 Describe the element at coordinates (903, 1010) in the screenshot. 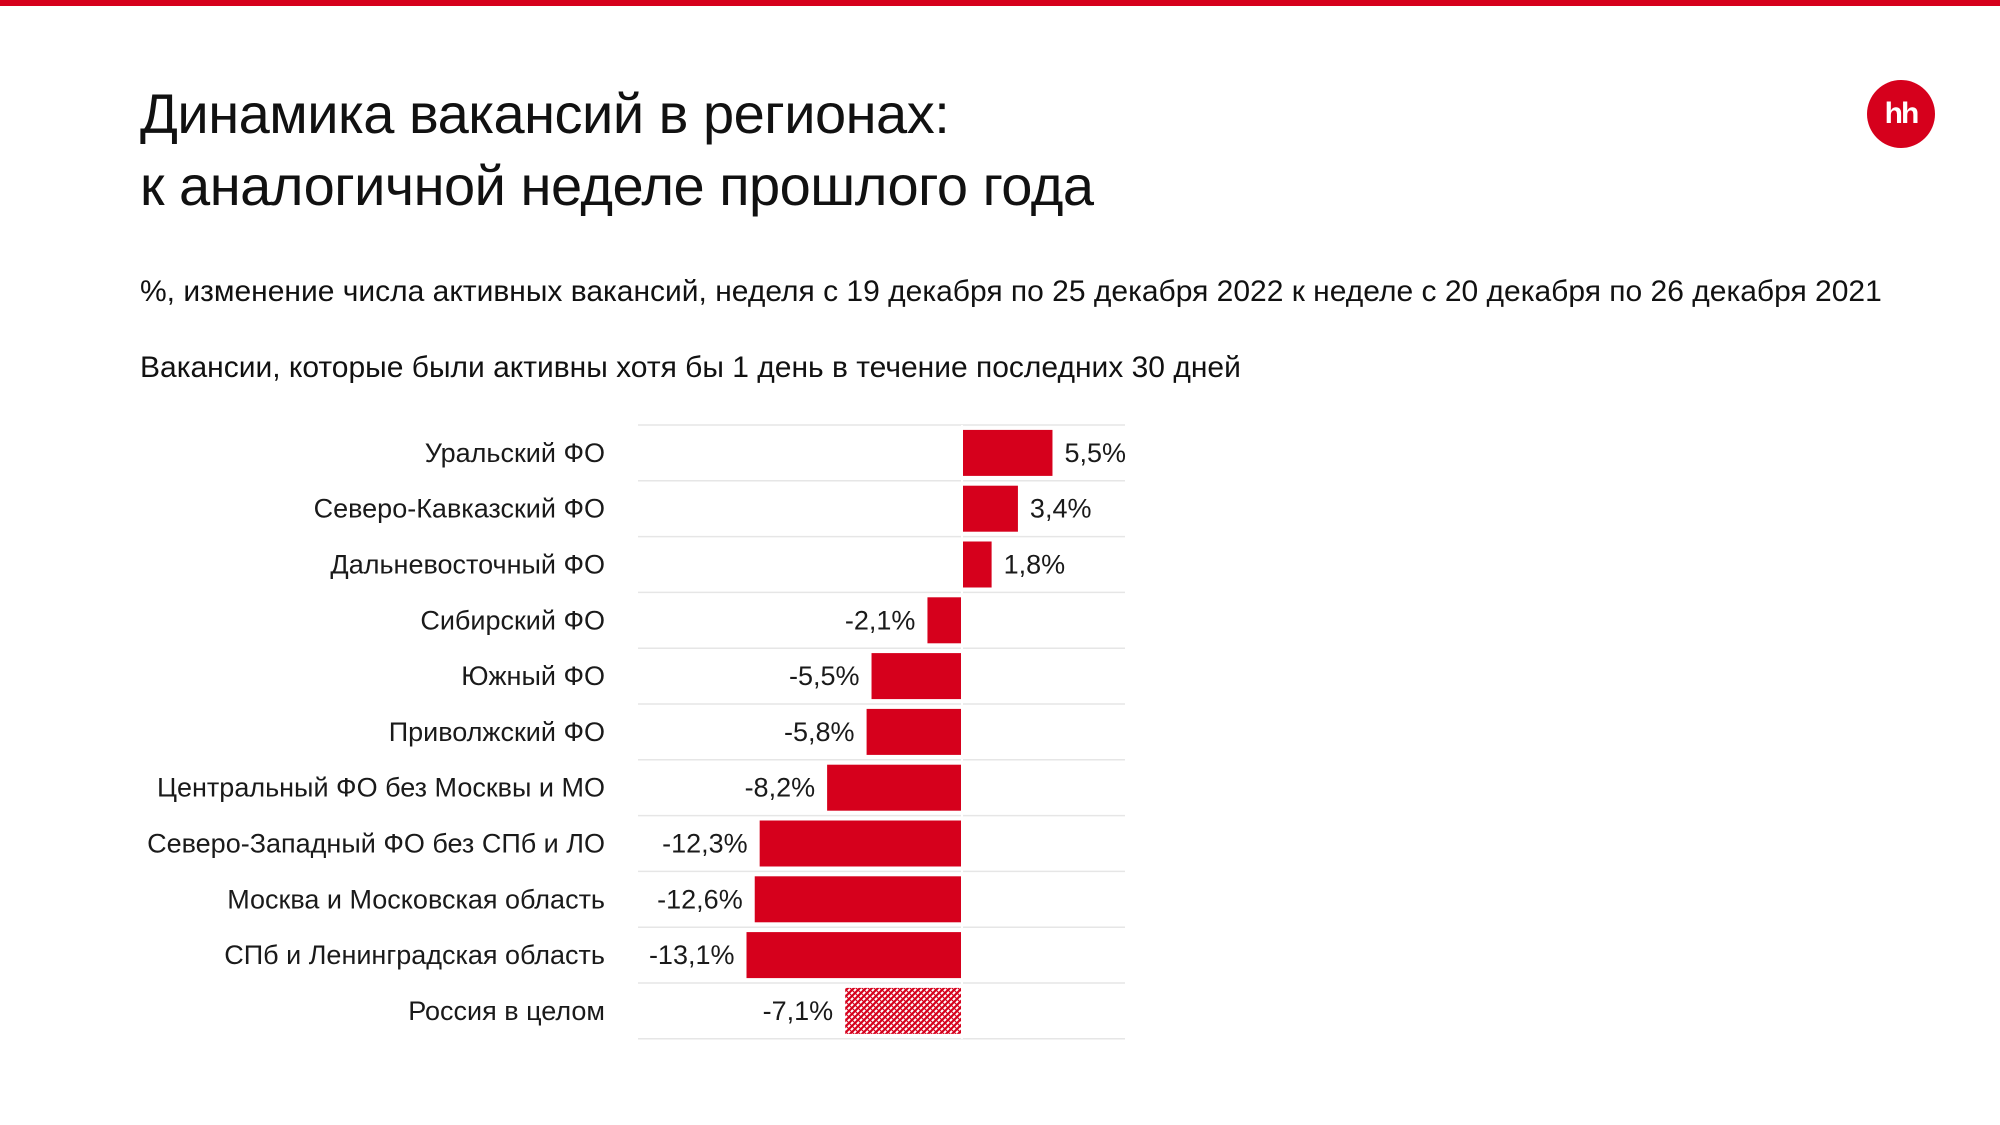

I see `bar-hatched` at that location.